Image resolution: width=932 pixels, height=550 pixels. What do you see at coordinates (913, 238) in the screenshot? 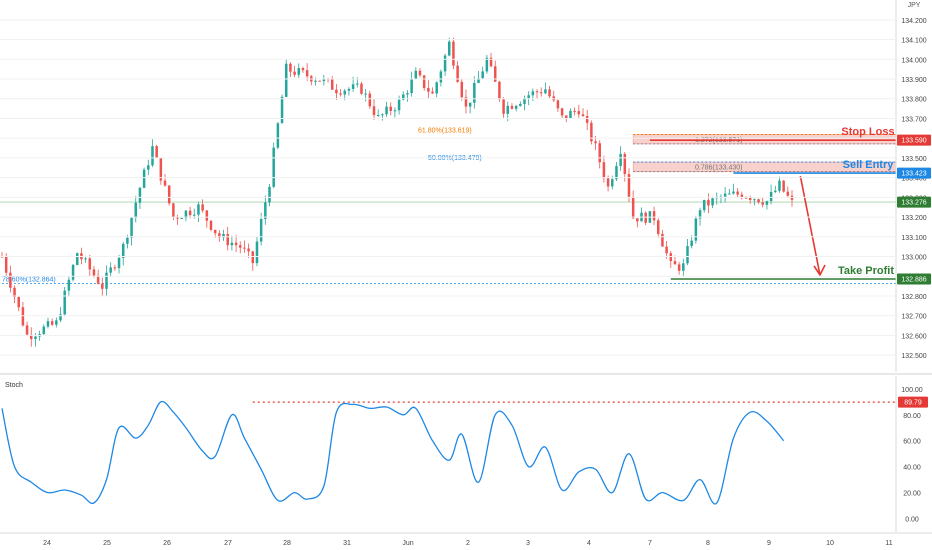
I see `price-tick-label: 133.100` at bounding box center [913, 238].